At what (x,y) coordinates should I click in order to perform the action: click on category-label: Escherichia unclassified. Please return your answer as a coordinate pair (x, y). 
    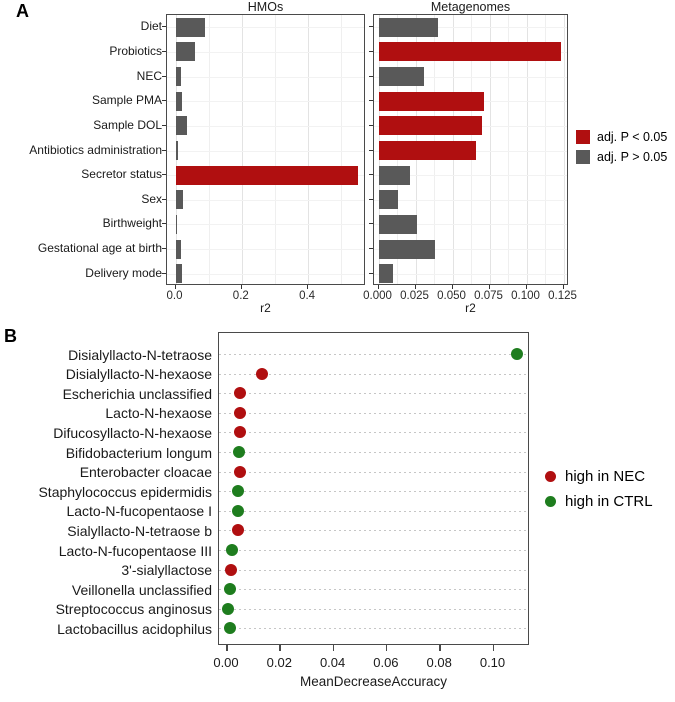
    Looking at the image, I should click on (137, 393).